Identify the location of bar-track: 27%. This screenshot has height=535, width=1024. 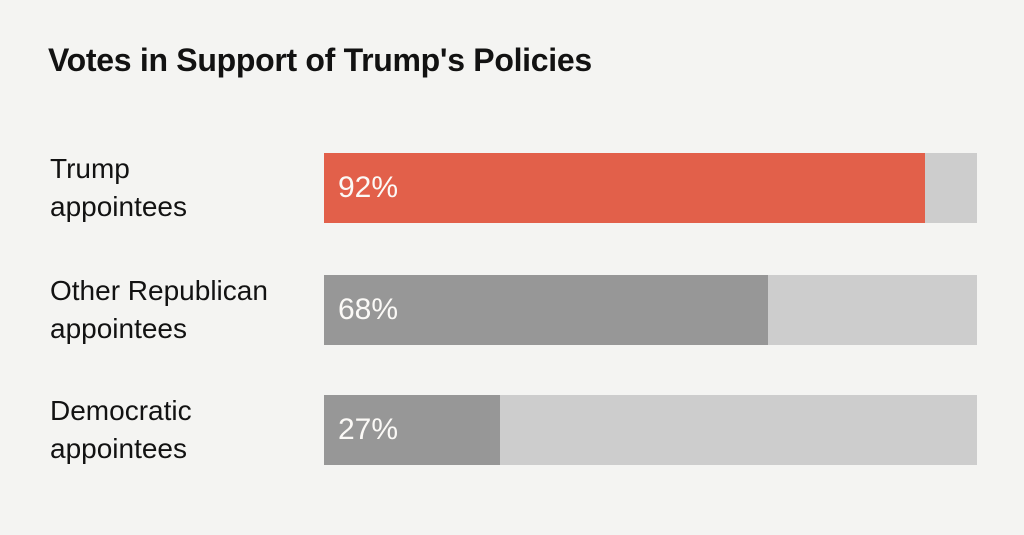
(650, 430).